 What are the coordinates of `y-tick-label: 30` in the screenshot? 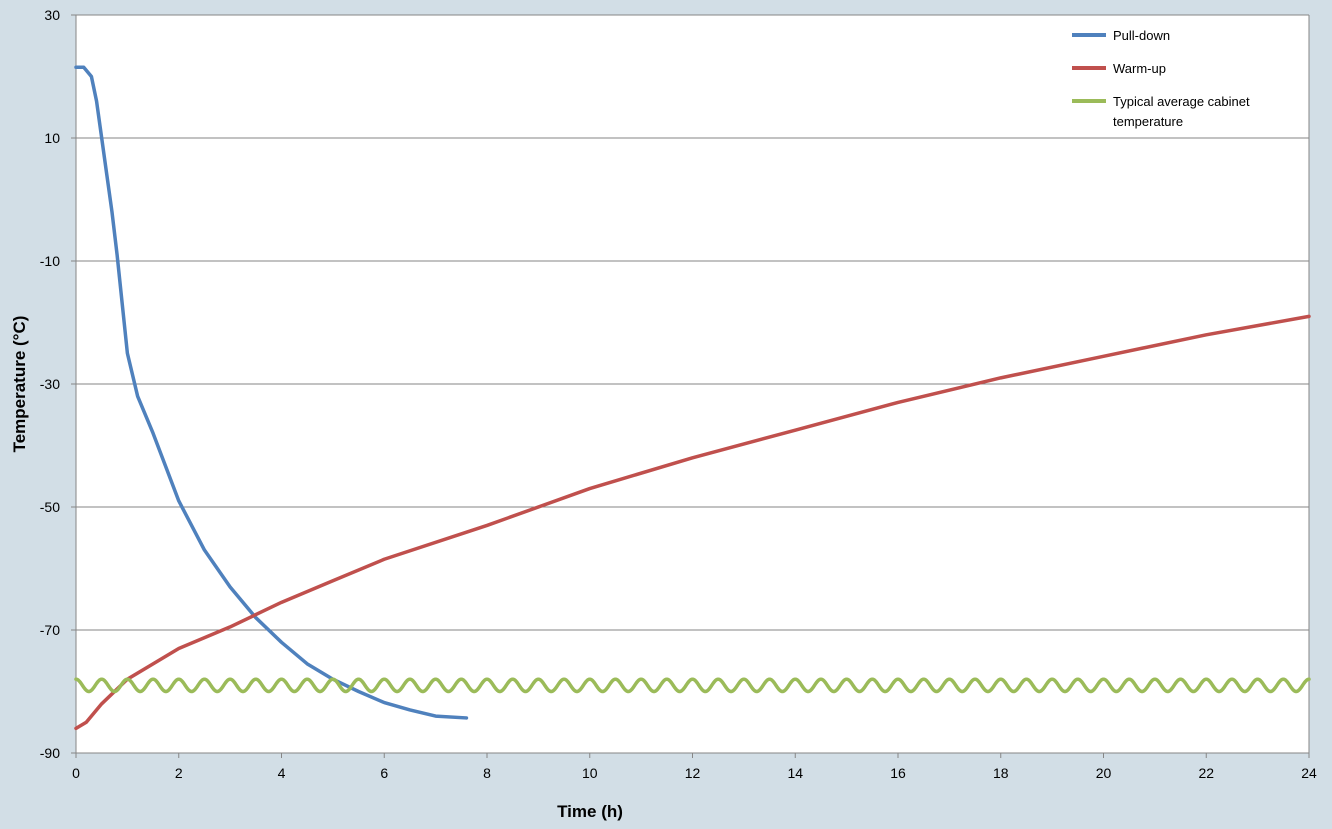 It's located at (52, 15).